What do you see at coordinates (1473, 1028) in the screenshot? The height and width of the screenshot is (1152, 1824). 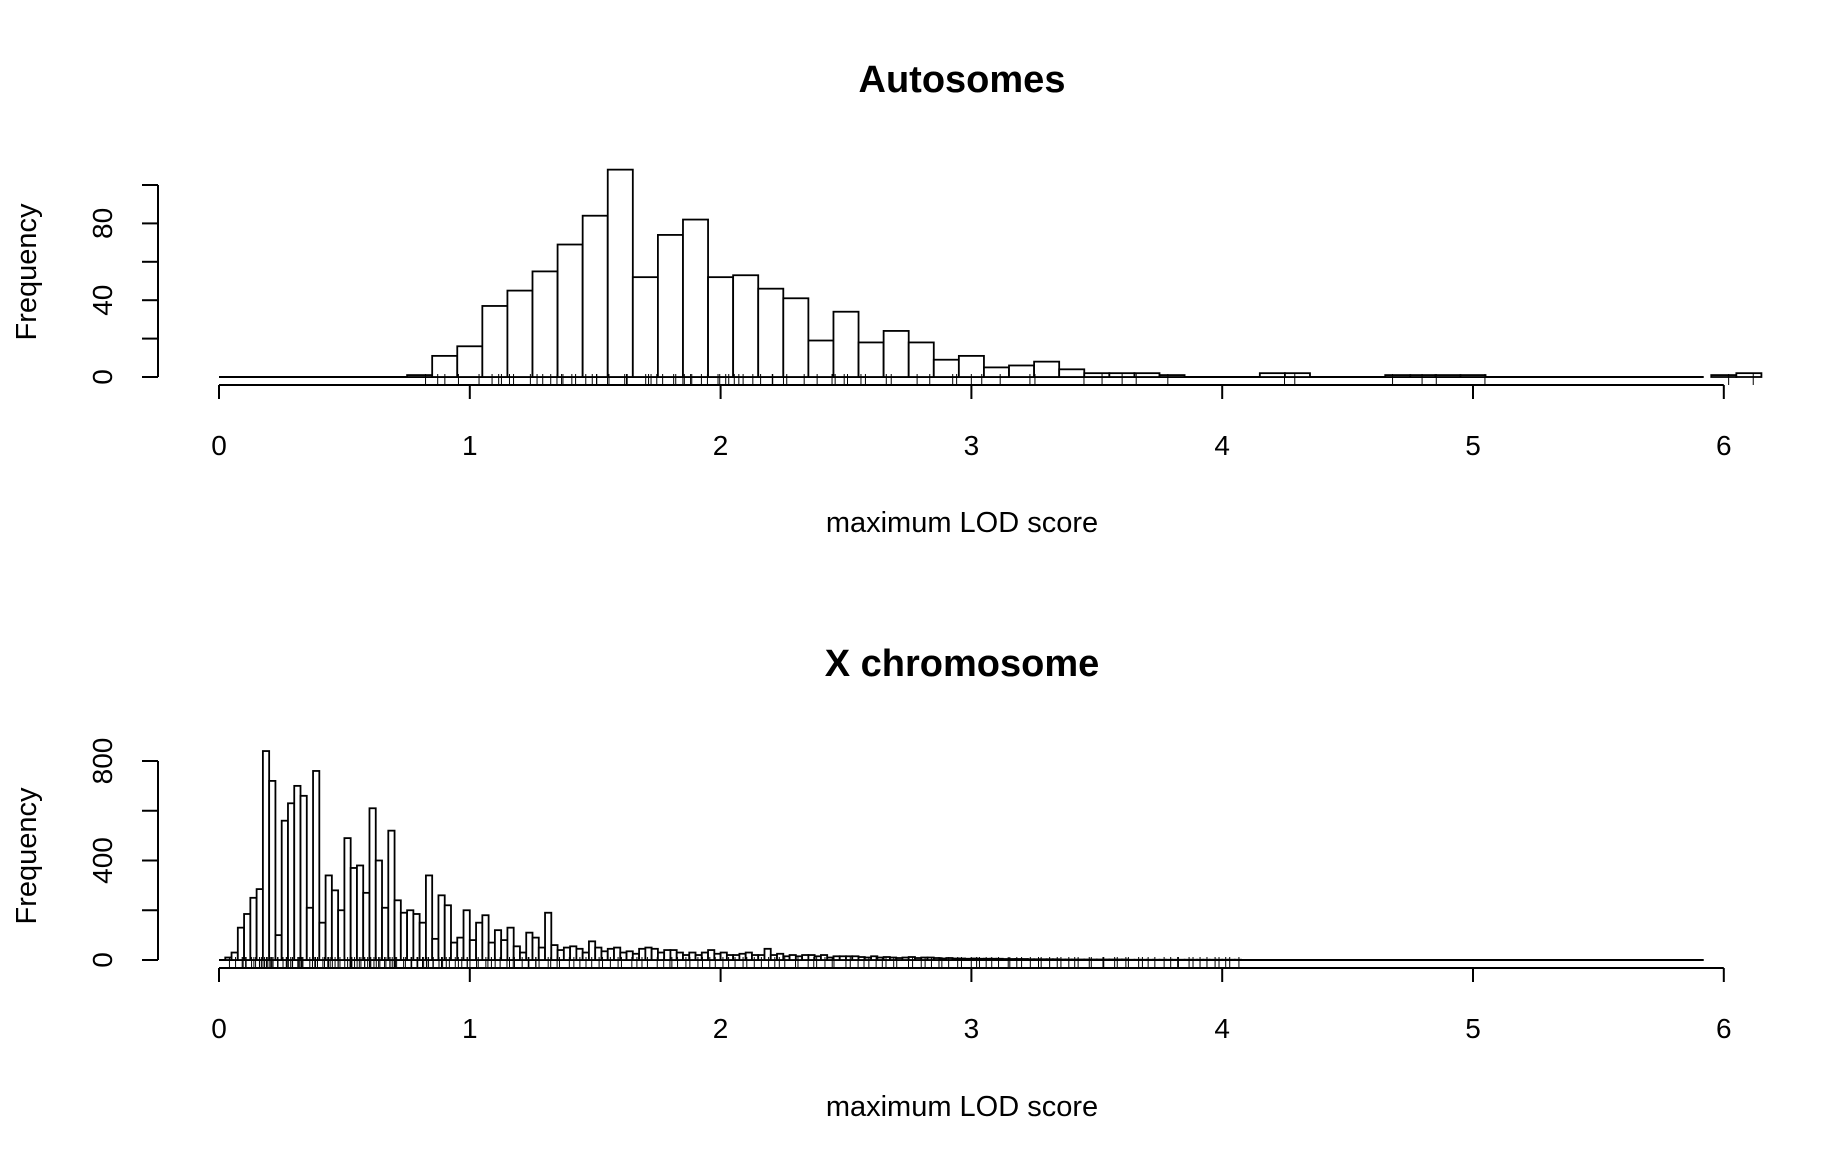 I see `x-tick-label: 5` at bounding box center [1473, 1028].